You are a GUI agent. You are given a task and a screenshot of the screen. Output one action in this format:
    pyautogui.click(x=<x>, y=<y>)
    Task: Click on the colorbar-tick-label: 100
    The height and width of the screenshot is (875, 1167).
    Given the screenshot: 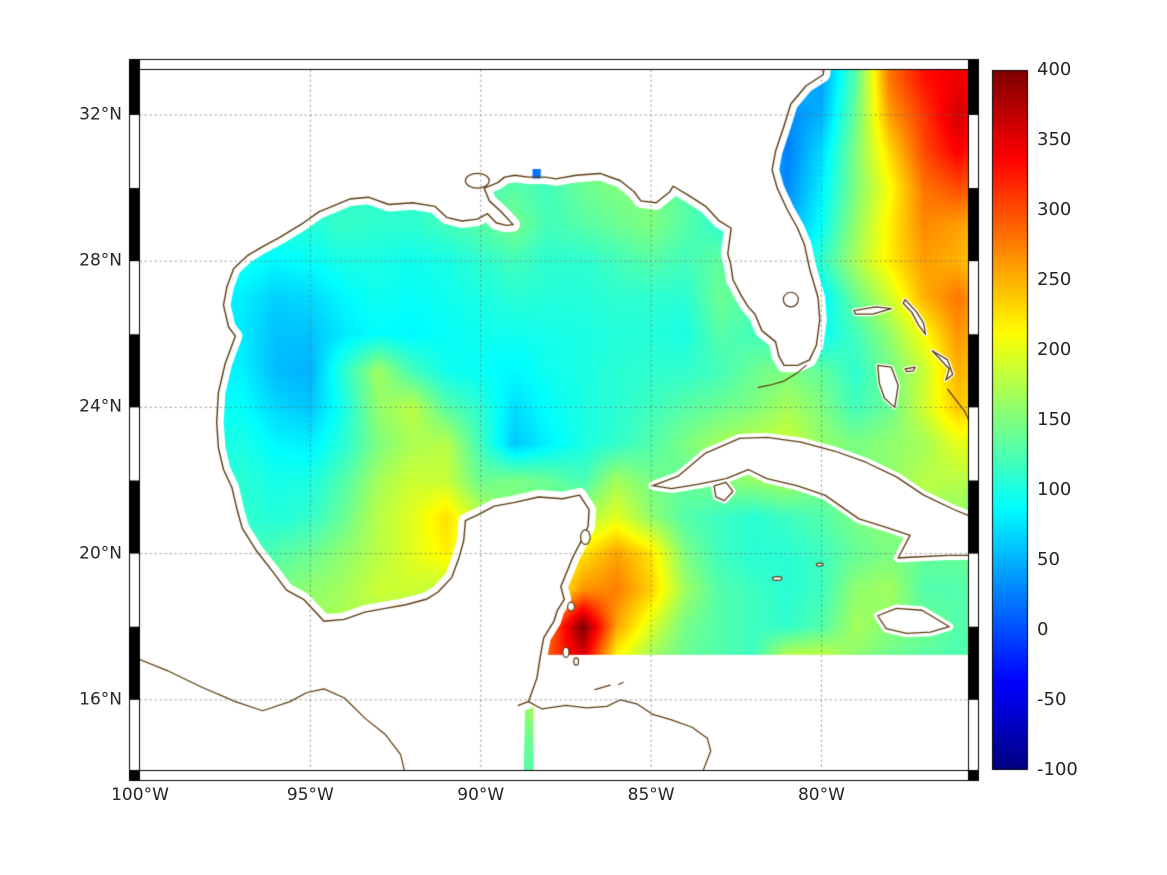 What is the action you would take?
    pyautogui.click(x=1054, y=489)
    